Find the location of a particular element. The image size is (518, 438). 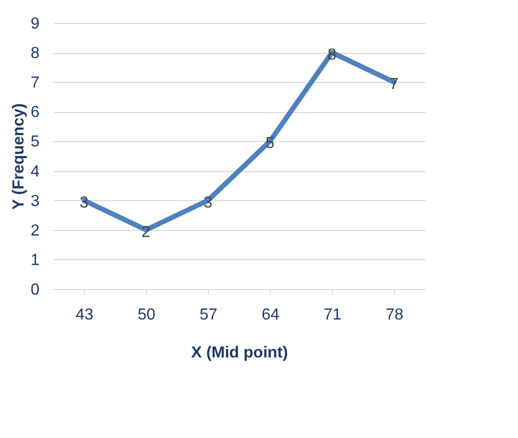

y-tick-label: 1 is located at coordinates (35, 260).